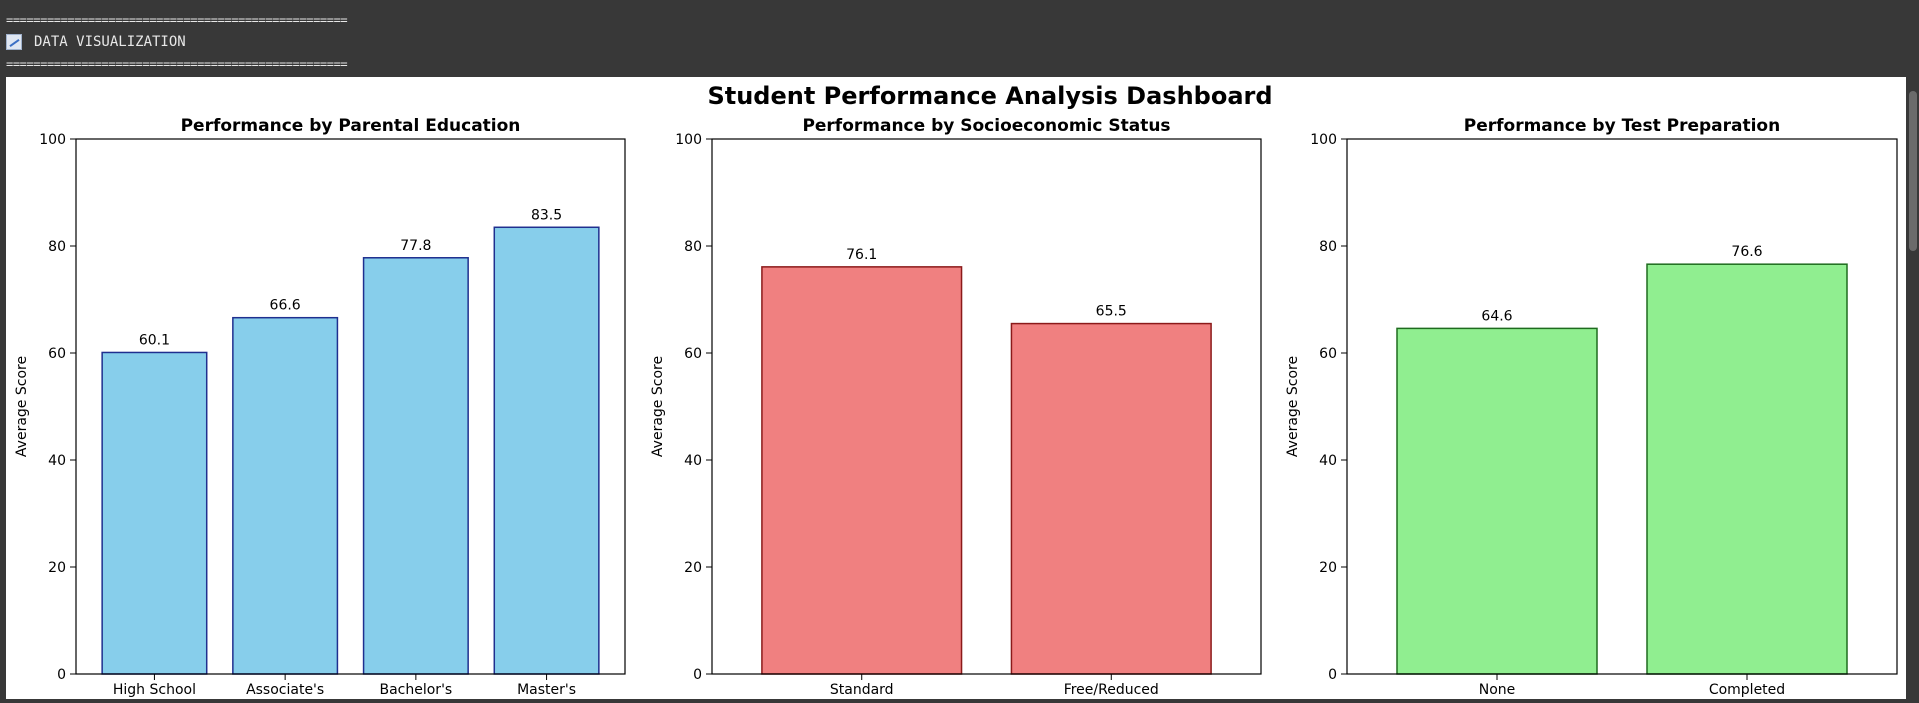 This screenshot has height=703, width=1919. I want to click on bar-value-label: 83.5, so click(546, 215).